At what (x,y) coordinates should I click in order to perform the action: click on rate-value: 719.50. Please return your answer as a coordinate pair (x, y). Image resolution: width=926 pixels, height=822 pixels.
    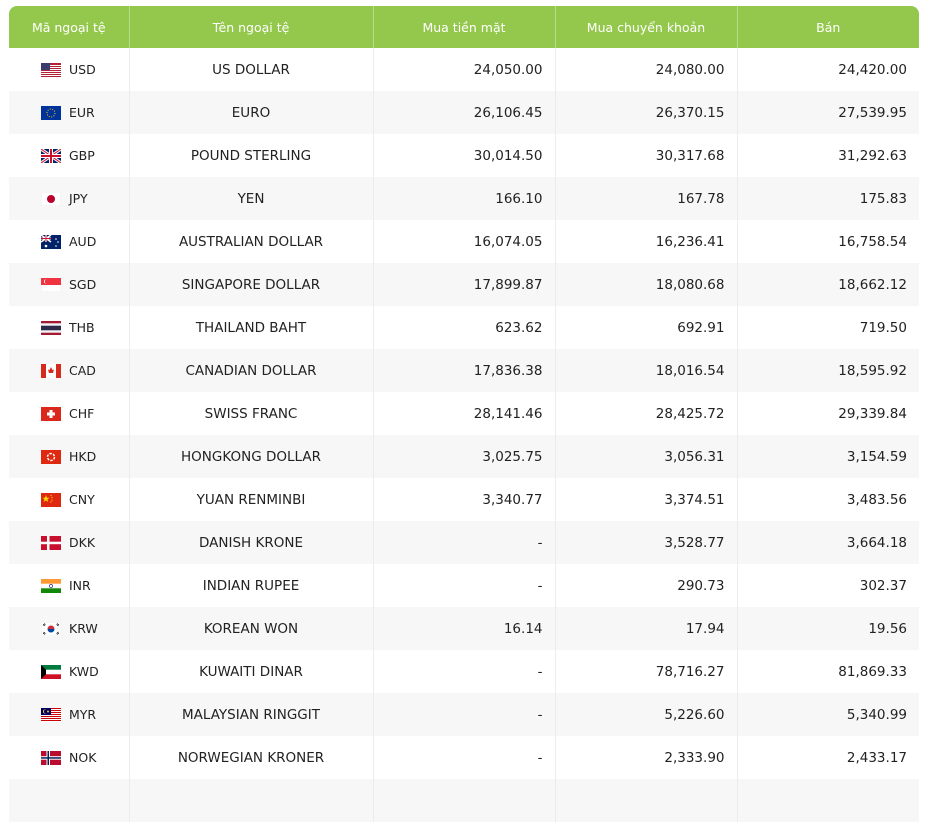
    Looking at the image, I should click on (883, 327).